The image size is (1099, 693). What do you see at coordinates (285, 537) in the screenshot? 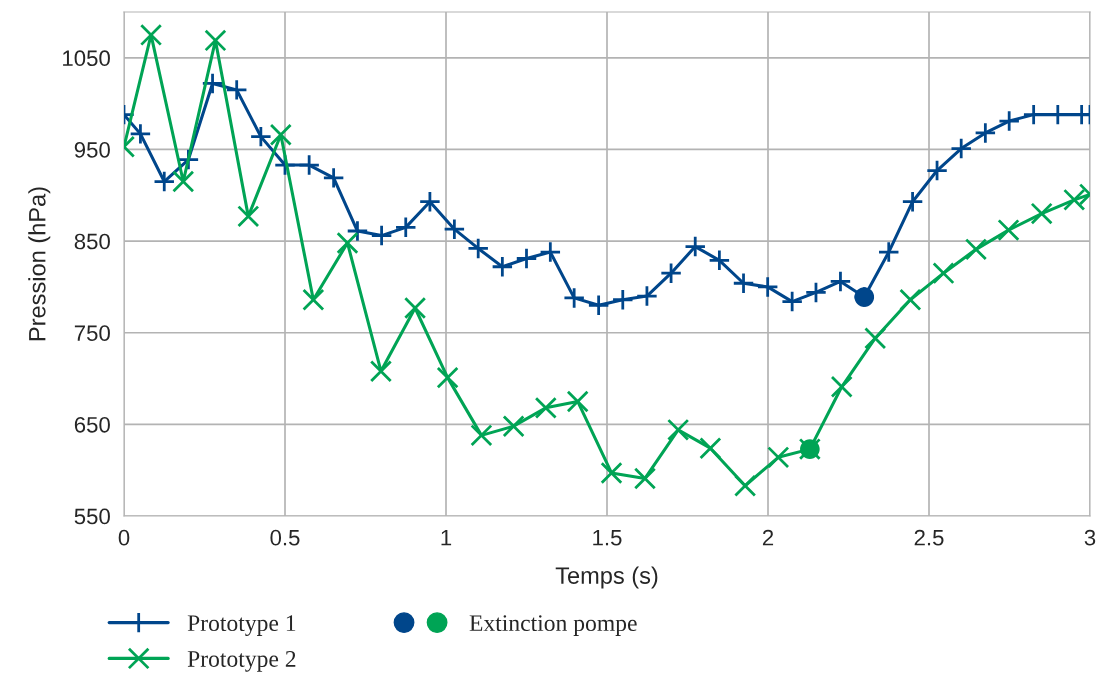
I see `x-tick-label: 0.5` at bounding box center [285, 537].